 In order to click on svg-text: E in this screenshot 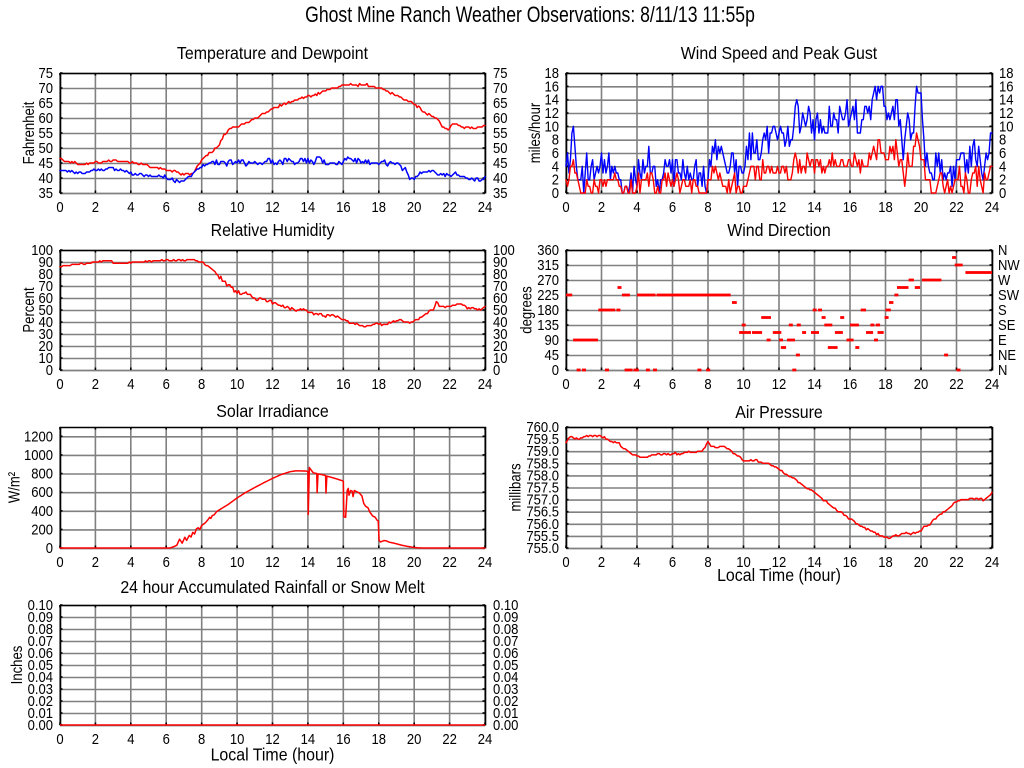, I will do `click(1002, 339)`.